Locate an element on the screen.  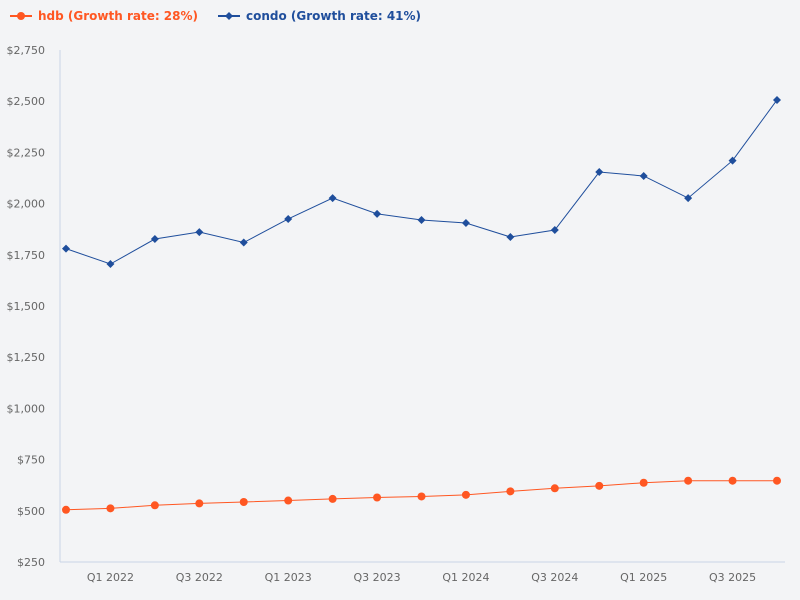
legend-item-hdb: hdb (Growth rate: 28%) is located at coordinates (104, 16).